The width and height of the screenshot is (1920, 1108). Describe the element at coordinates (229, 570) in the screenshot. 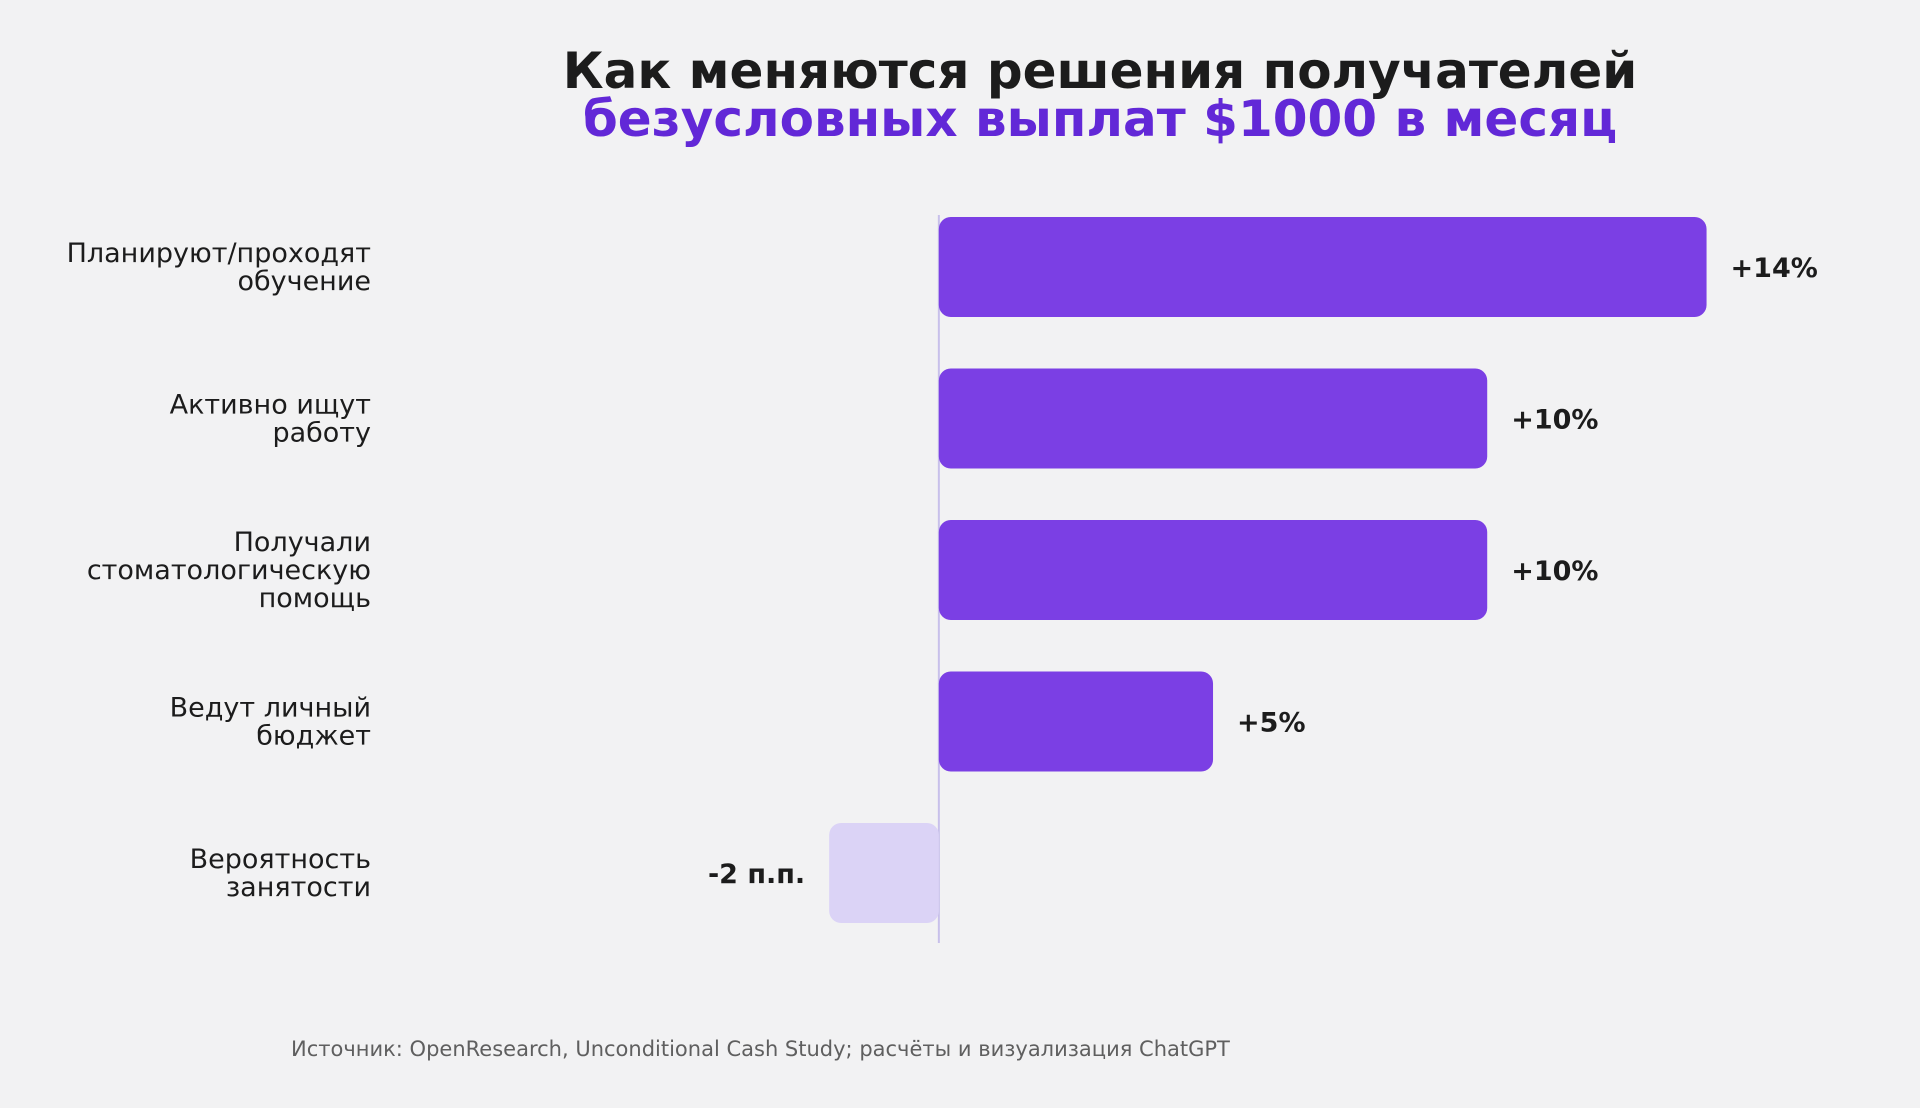

I see `category-label-2: Получали стоматологическую помощь` at that location.